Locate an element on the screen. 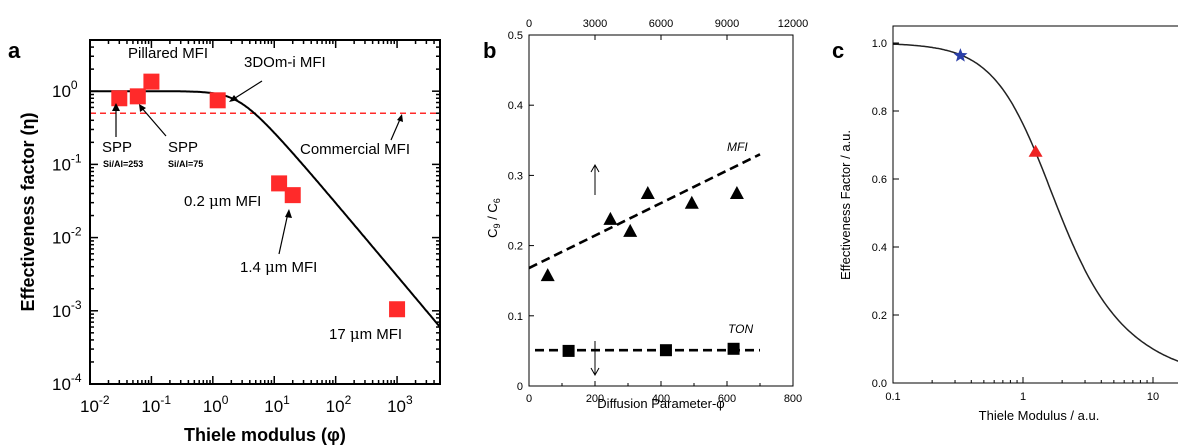 The image size is (1178, 445). arrow-3dom is located at coordinates (247, 90).